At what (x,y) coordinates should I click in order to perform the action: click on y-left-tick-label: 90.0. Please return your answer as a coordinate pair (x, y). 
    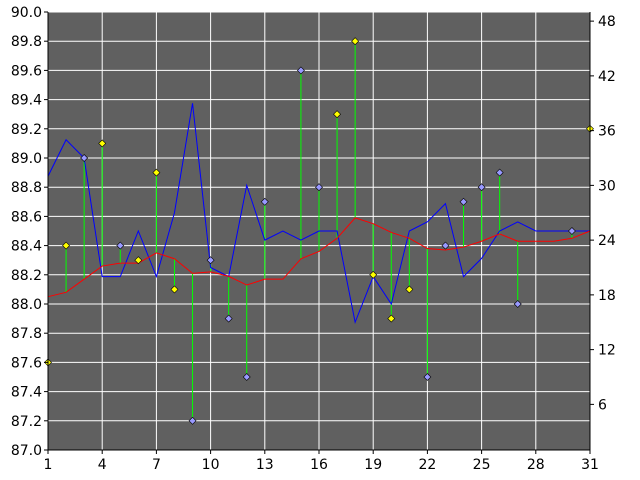
    Looking at the image, I should click on (26, 13).